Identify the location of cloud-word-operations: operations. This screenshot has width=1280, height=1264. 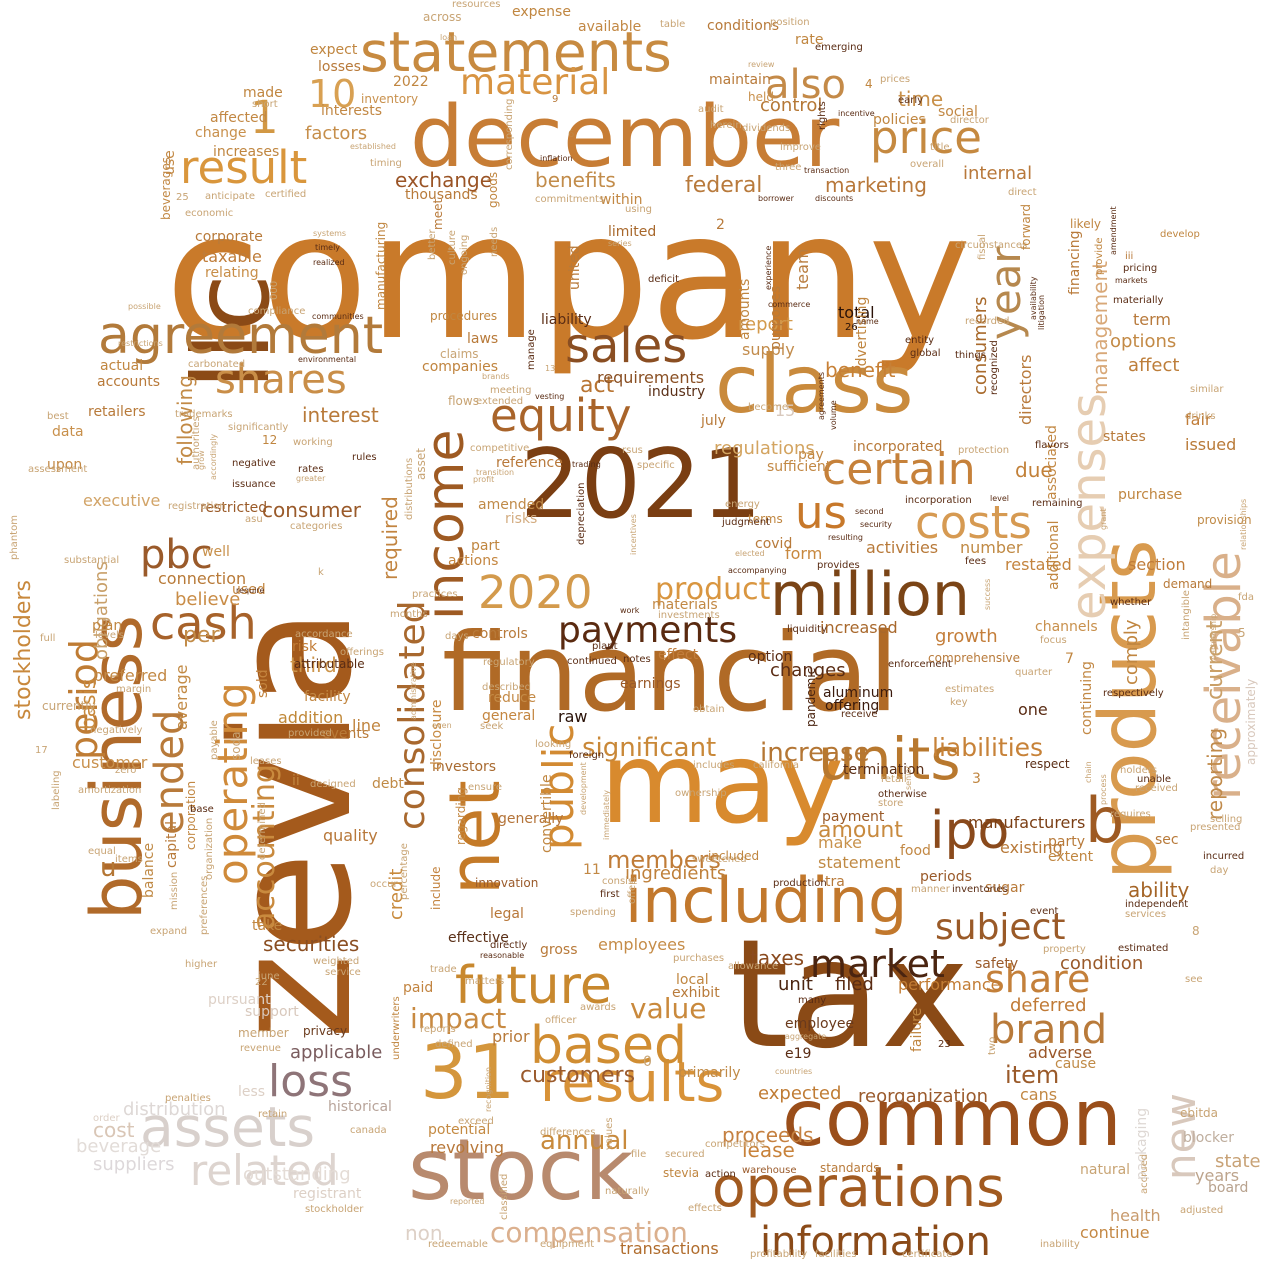
(858, 1187).